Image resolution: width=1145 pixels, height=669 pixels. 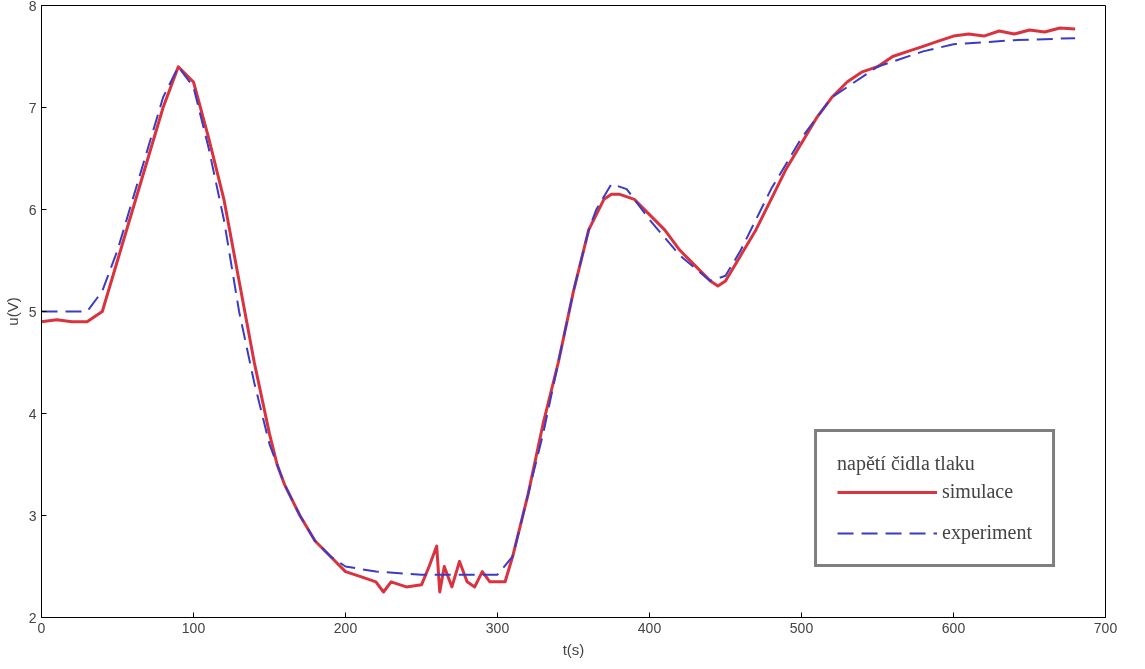 I want to click on x-tick-label: 300, so click(x=497, y=627).